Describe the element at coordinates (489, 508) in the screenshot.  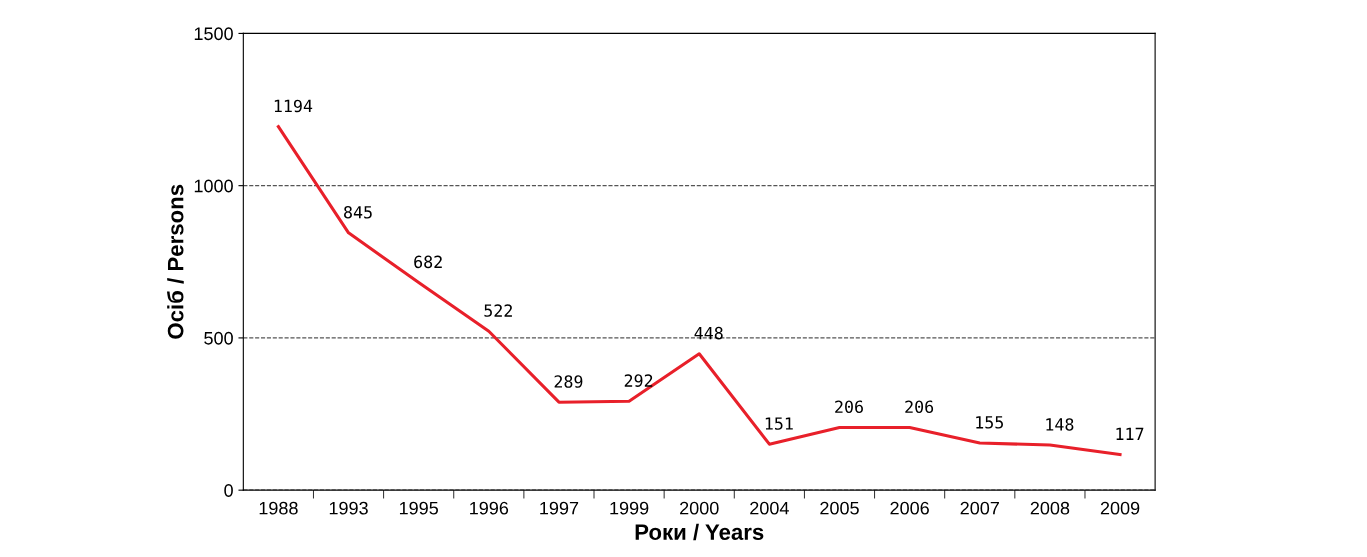
I see `x-tick-label: 1996` at that location.